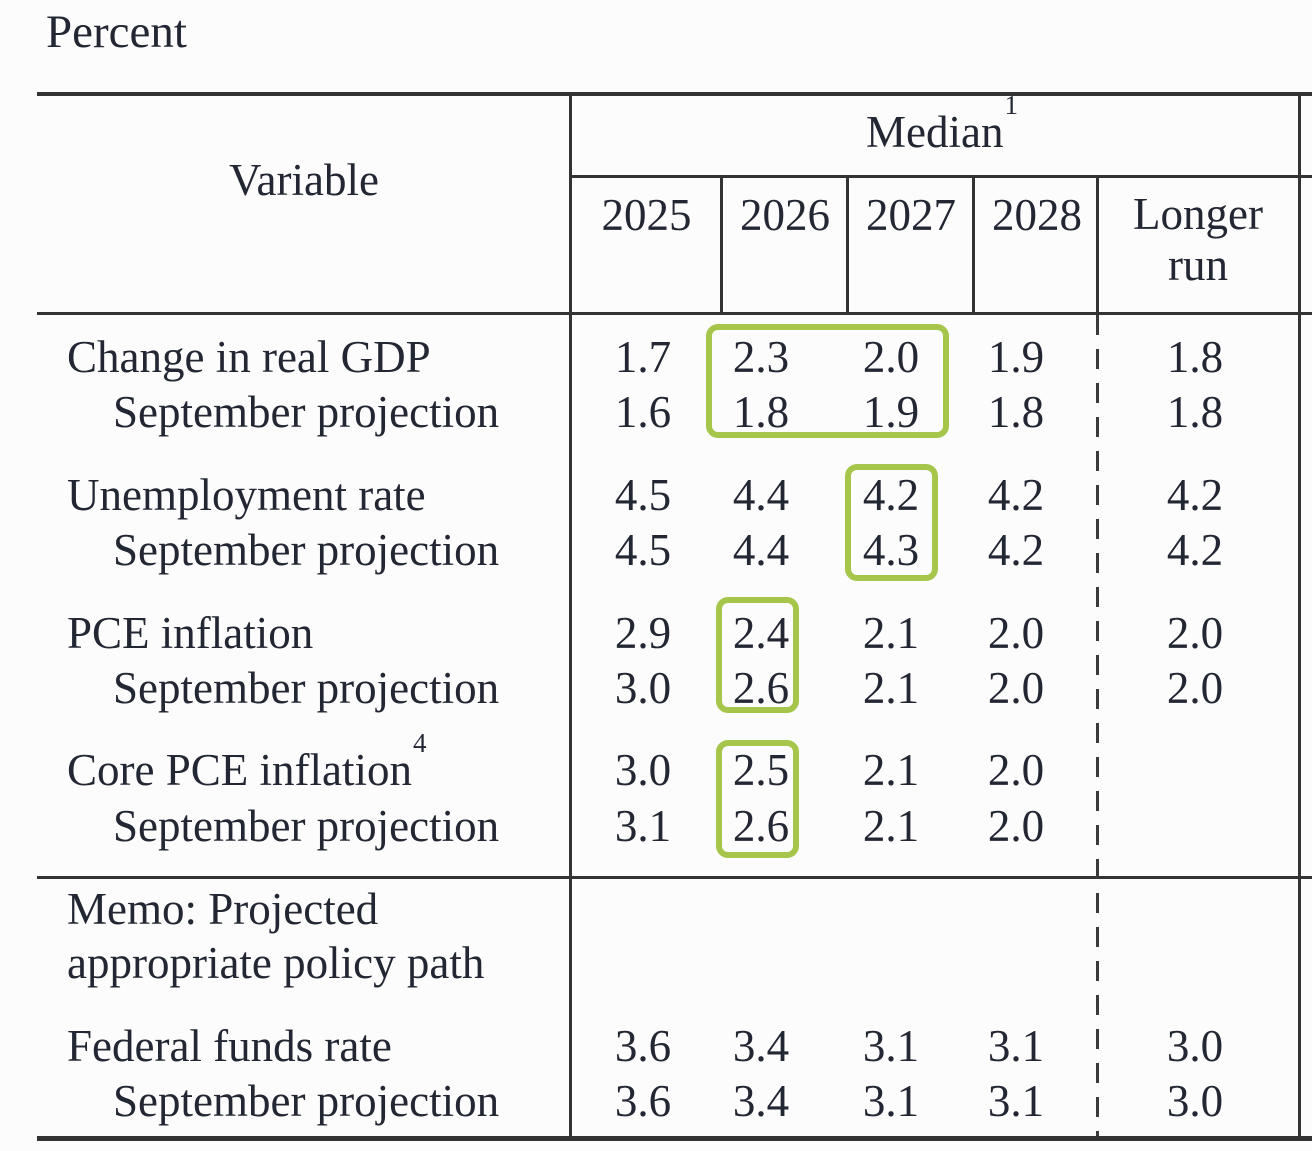  I want to click on cell-value: 1.6, so click(643, 412).